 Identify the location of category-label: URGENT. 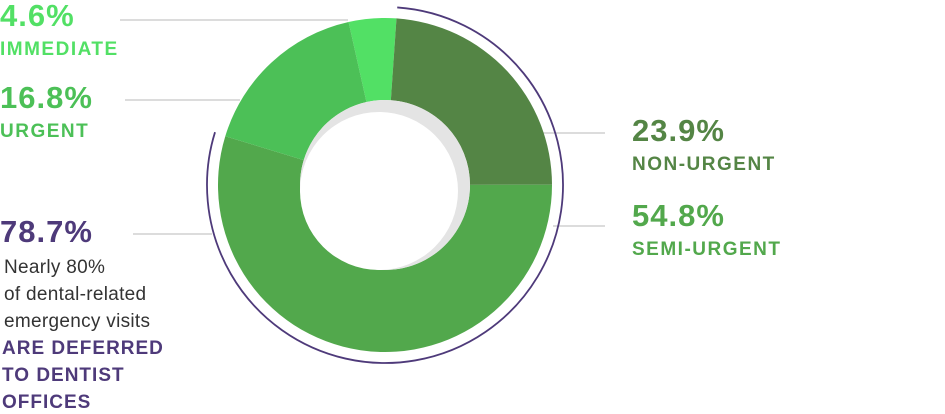
(44, 131).